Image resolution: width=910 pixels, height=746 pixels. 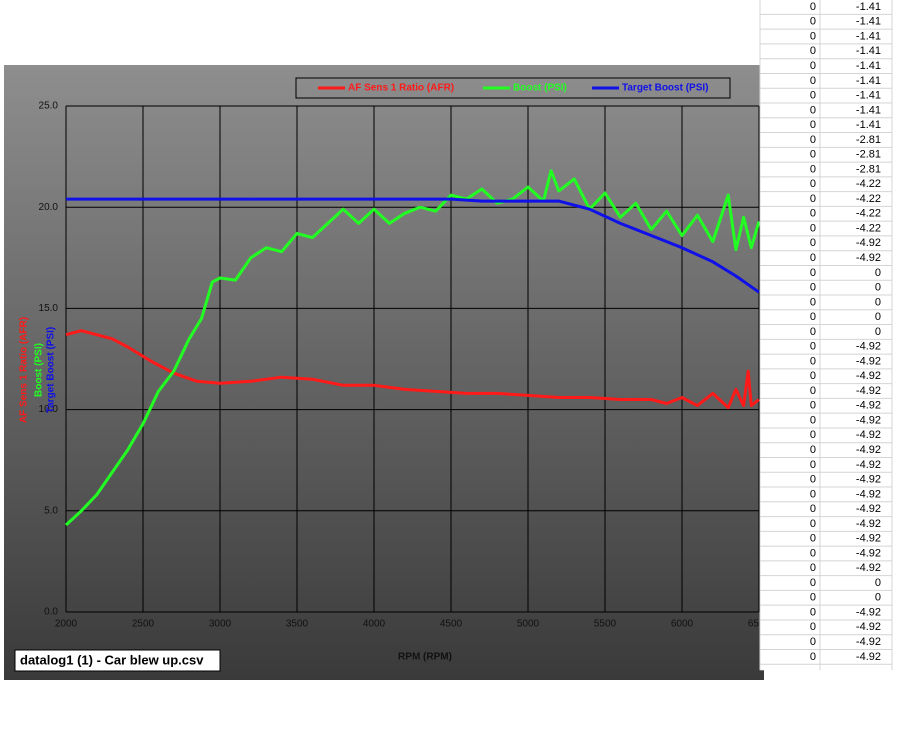 What do you see at coordinates (665, 88) in the screenshot?
I see `legend-label: Target Boost (PSI)` at bounding box center [665, 88].